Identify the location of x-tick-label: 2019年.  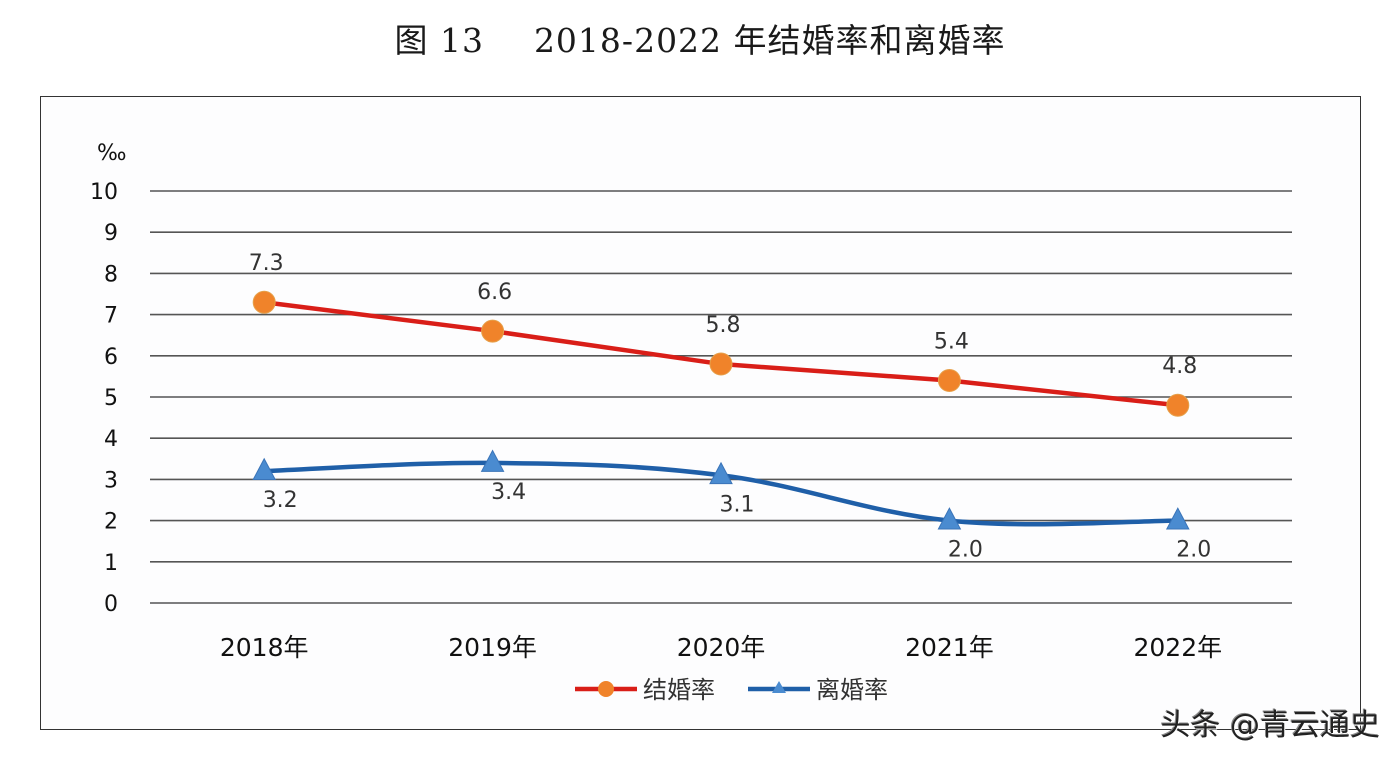
(492, 647).